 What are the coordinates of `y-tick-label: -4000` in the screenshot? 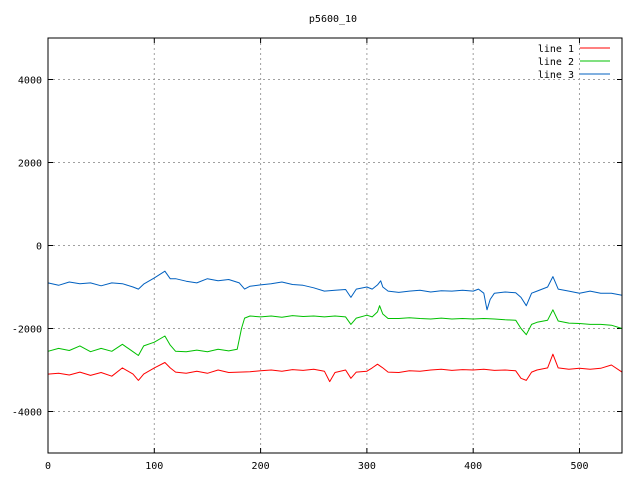 It's located at (27, 413).